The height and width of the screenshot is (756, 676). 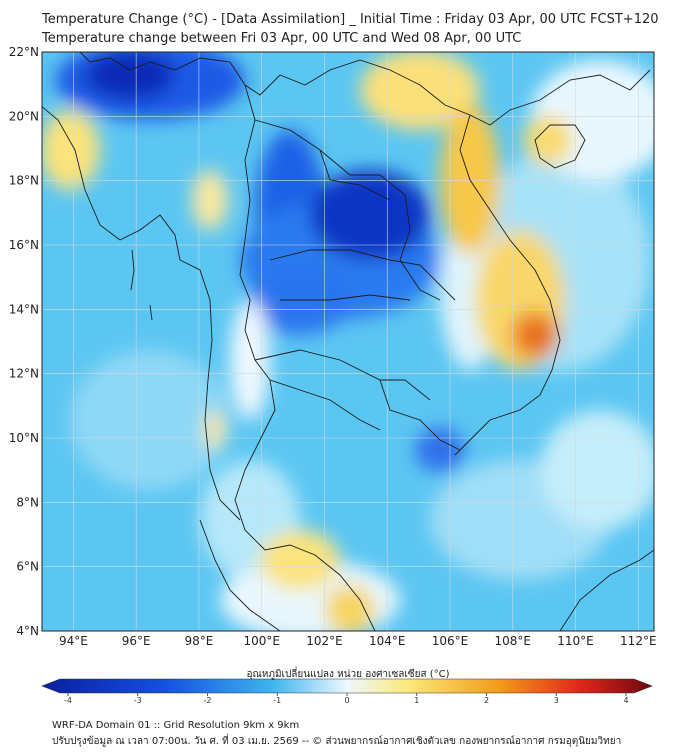 What do you see at coordinates (575, 641) in the screenshot?
I see `lon-label: 110°E` at bounding box center [575, 641].